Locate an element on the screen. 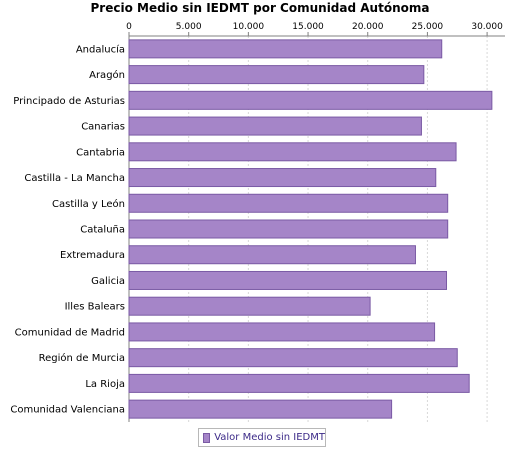  x-tick-label: 10.000 is located at coordinates (249, 27).